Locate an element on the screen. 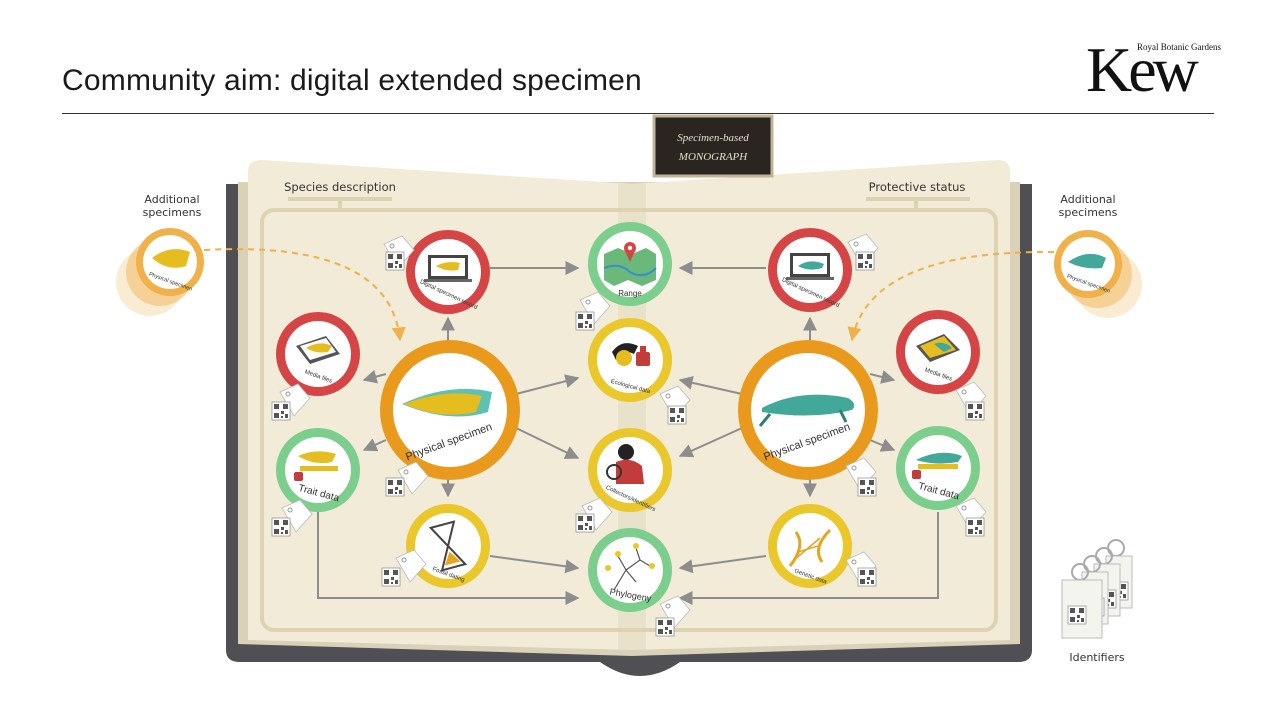  node-phylogeny: Phylogeny is located at coordinates (630, 570).